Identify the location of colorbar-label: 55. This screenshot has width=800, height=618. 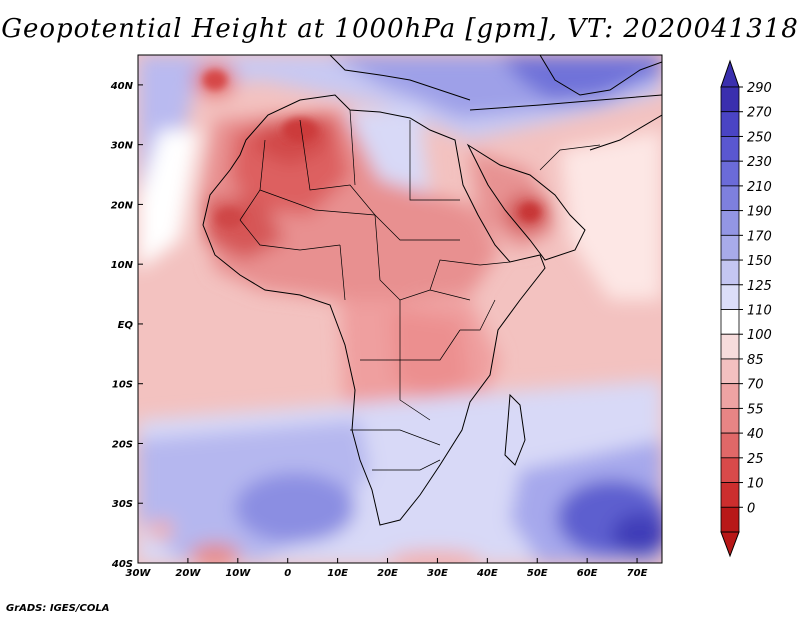
(755, 409).